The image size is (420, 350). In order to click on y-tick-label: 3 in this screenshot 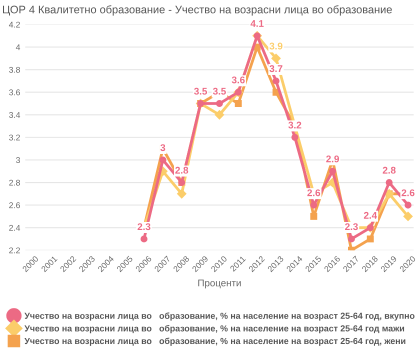, I will do `click(18, 160)`.